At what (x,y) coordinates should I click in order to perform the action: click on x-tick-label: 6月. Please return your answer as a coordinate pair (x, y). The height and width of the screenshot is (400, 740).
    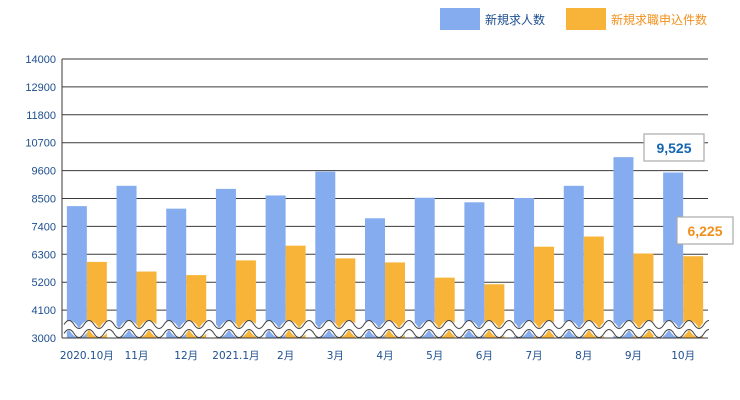
    Looking at the image, I should click on (484, 356).